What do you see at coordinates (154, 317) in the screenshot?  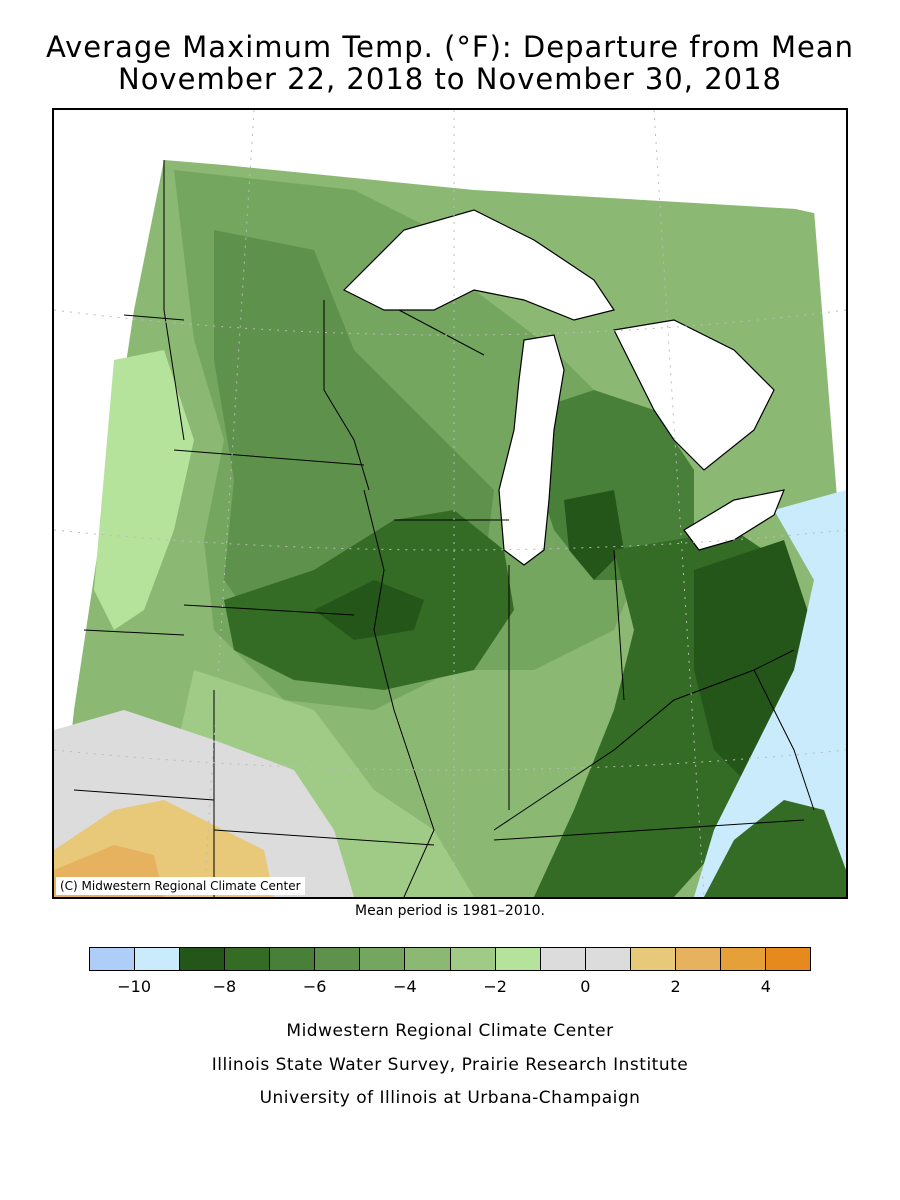 I see `border-nd-sd` at bounding box center [154, 317].